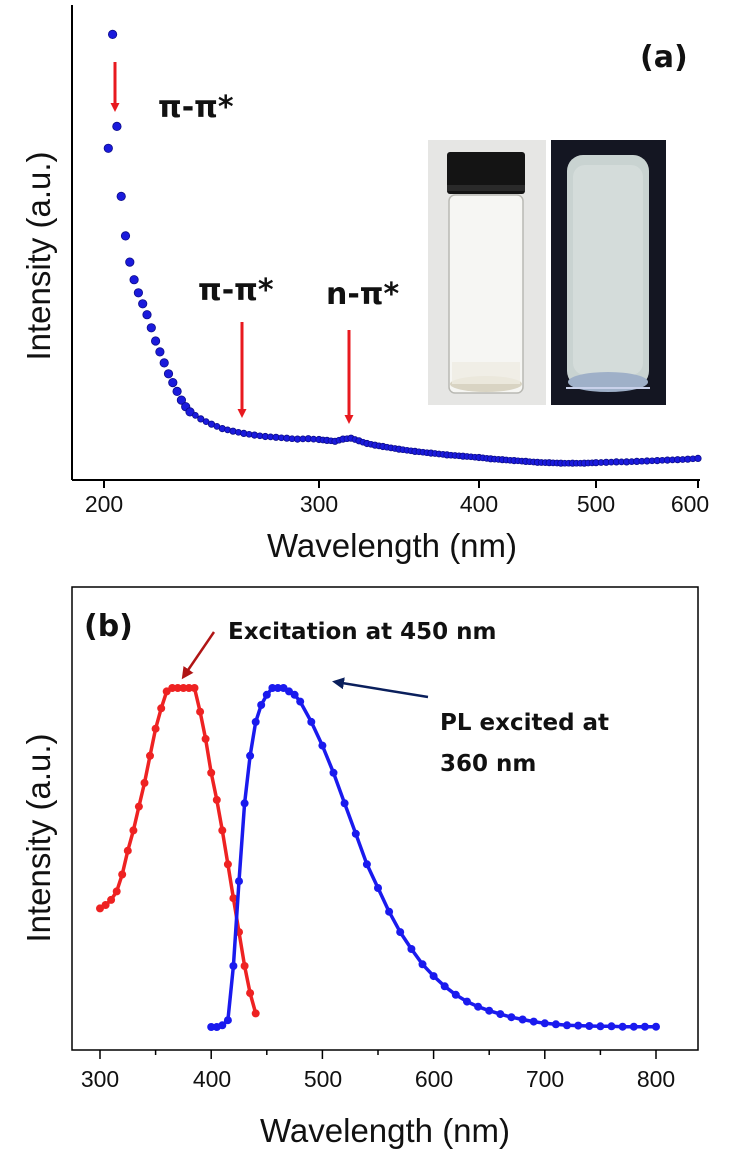 This screenshot has height=1159, width=729. I want to click on pi-pi-star-label-2: π-π*, so click(236, 290).